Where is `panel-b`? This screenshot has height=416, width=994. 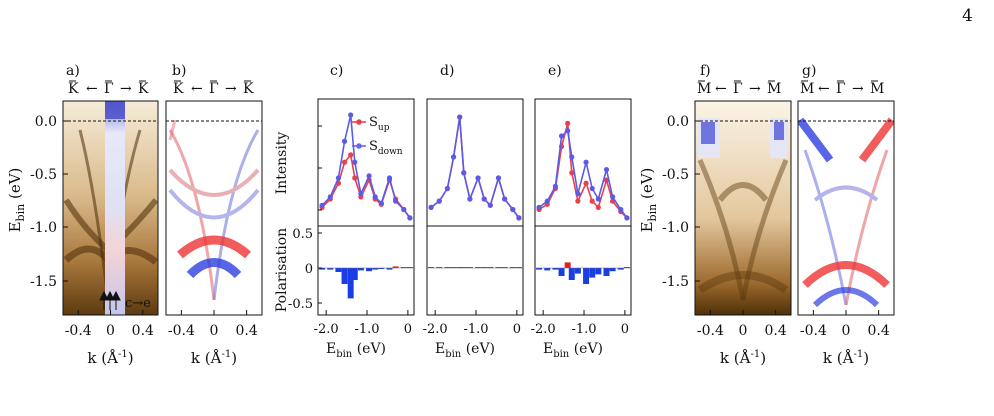 panel-b is located at coordinates (214, 208).